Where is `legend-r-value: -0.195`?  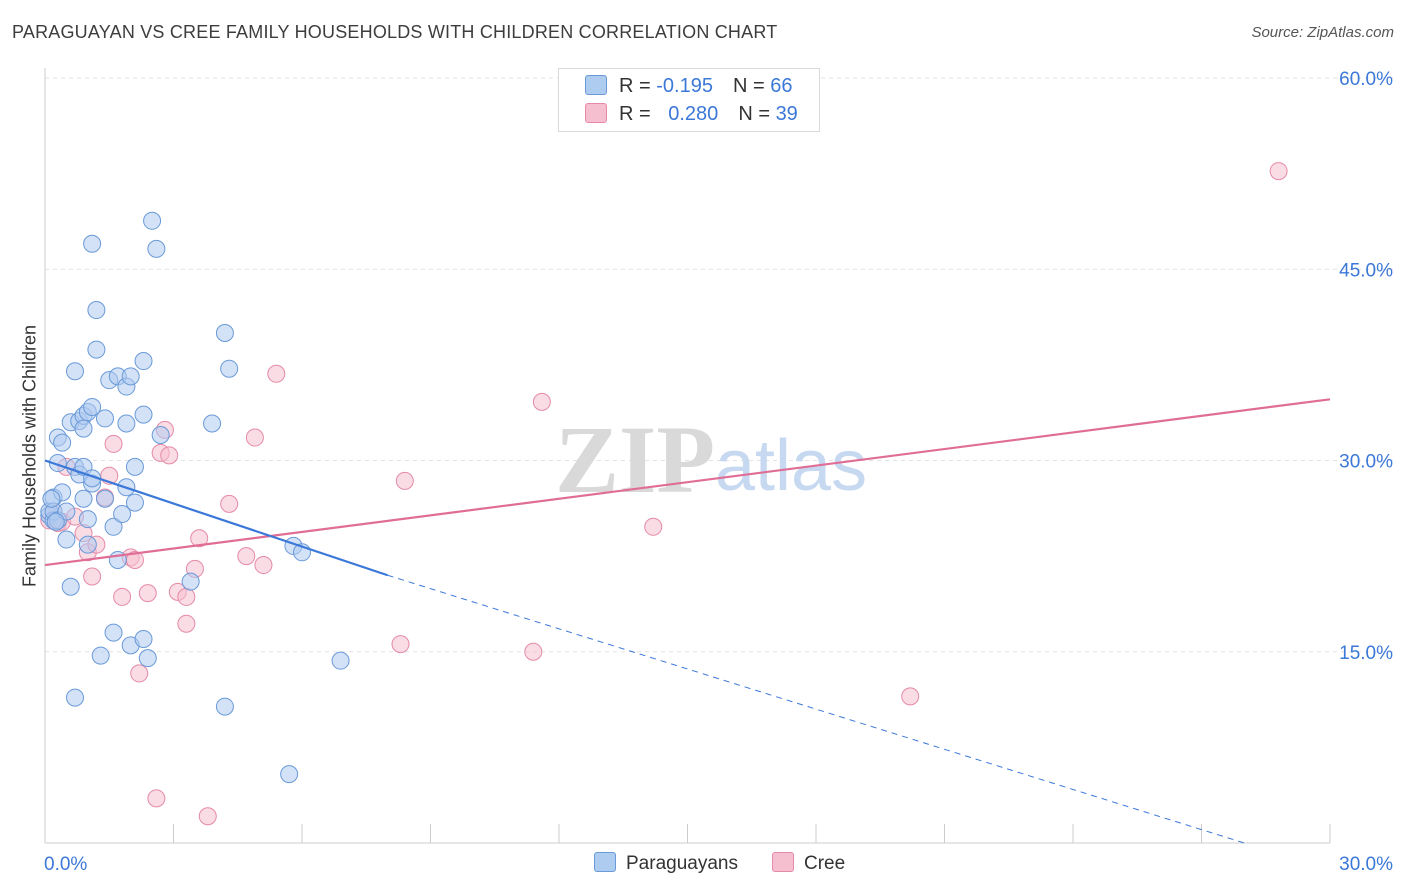 legend-r-value: -0.195 is located at coordinates (684, 86).